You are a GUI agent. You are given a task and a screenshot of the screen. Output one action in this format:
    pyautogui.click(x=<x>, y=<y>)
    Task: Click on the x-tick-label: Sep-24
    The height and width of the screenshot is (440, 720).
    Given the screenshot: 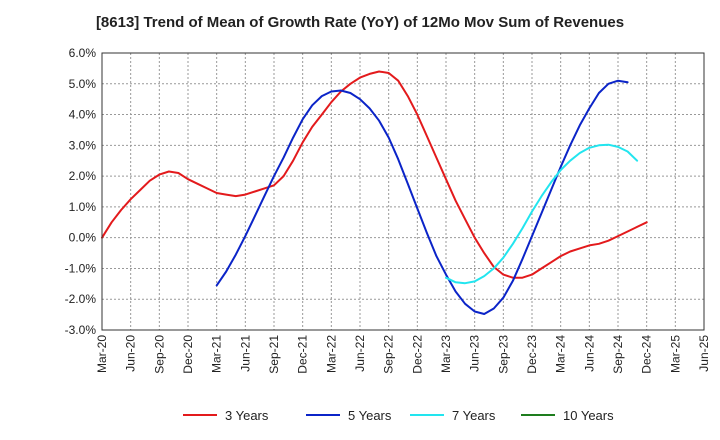 What is the action you would take?
    pyautogui.click(x=618, y=354)
    